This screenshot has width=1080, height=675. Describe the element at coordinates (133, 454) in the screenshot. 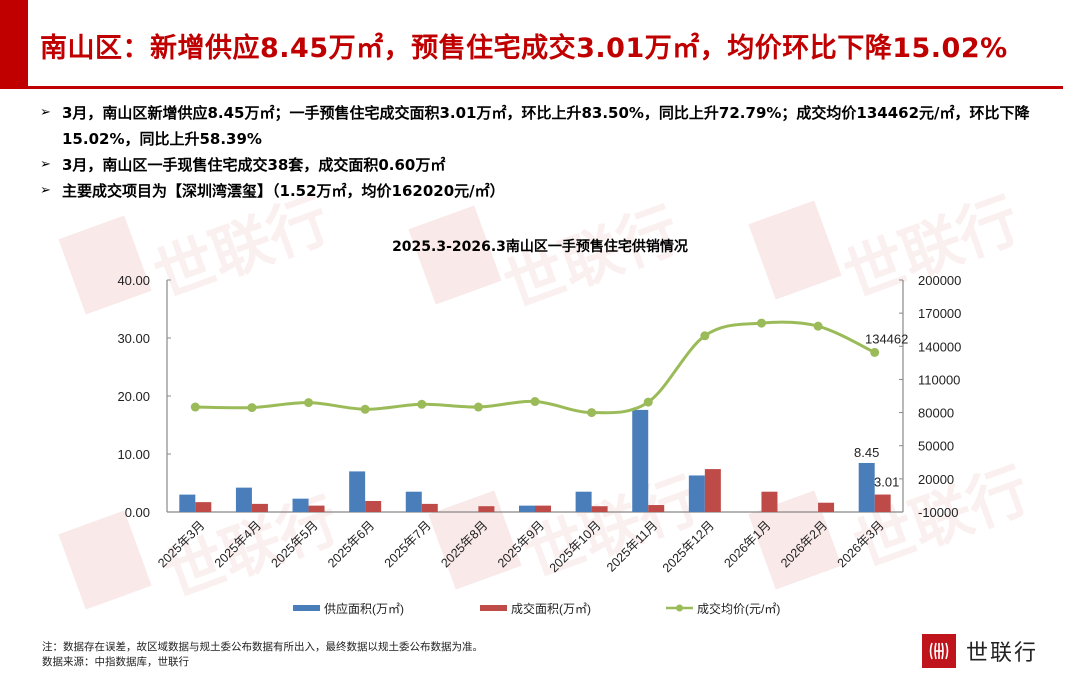

I see `left-axis-label: 10.00` at that location.